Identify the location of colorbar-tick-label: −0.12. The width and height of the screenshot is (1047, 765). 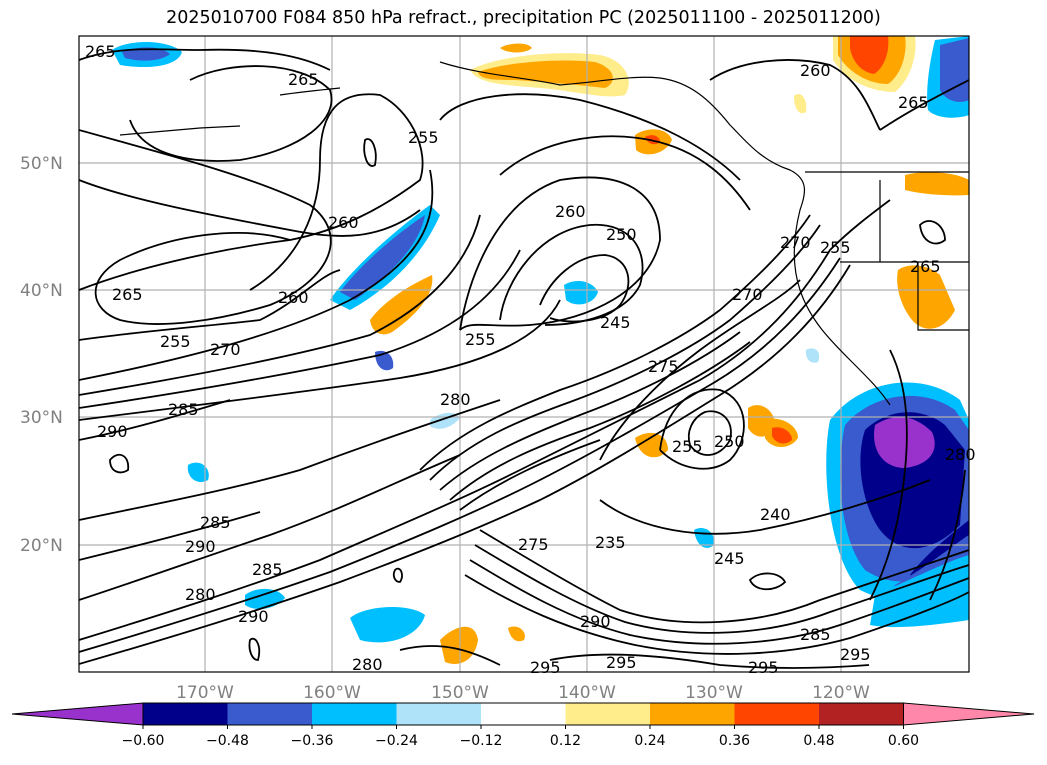
(481, 741).